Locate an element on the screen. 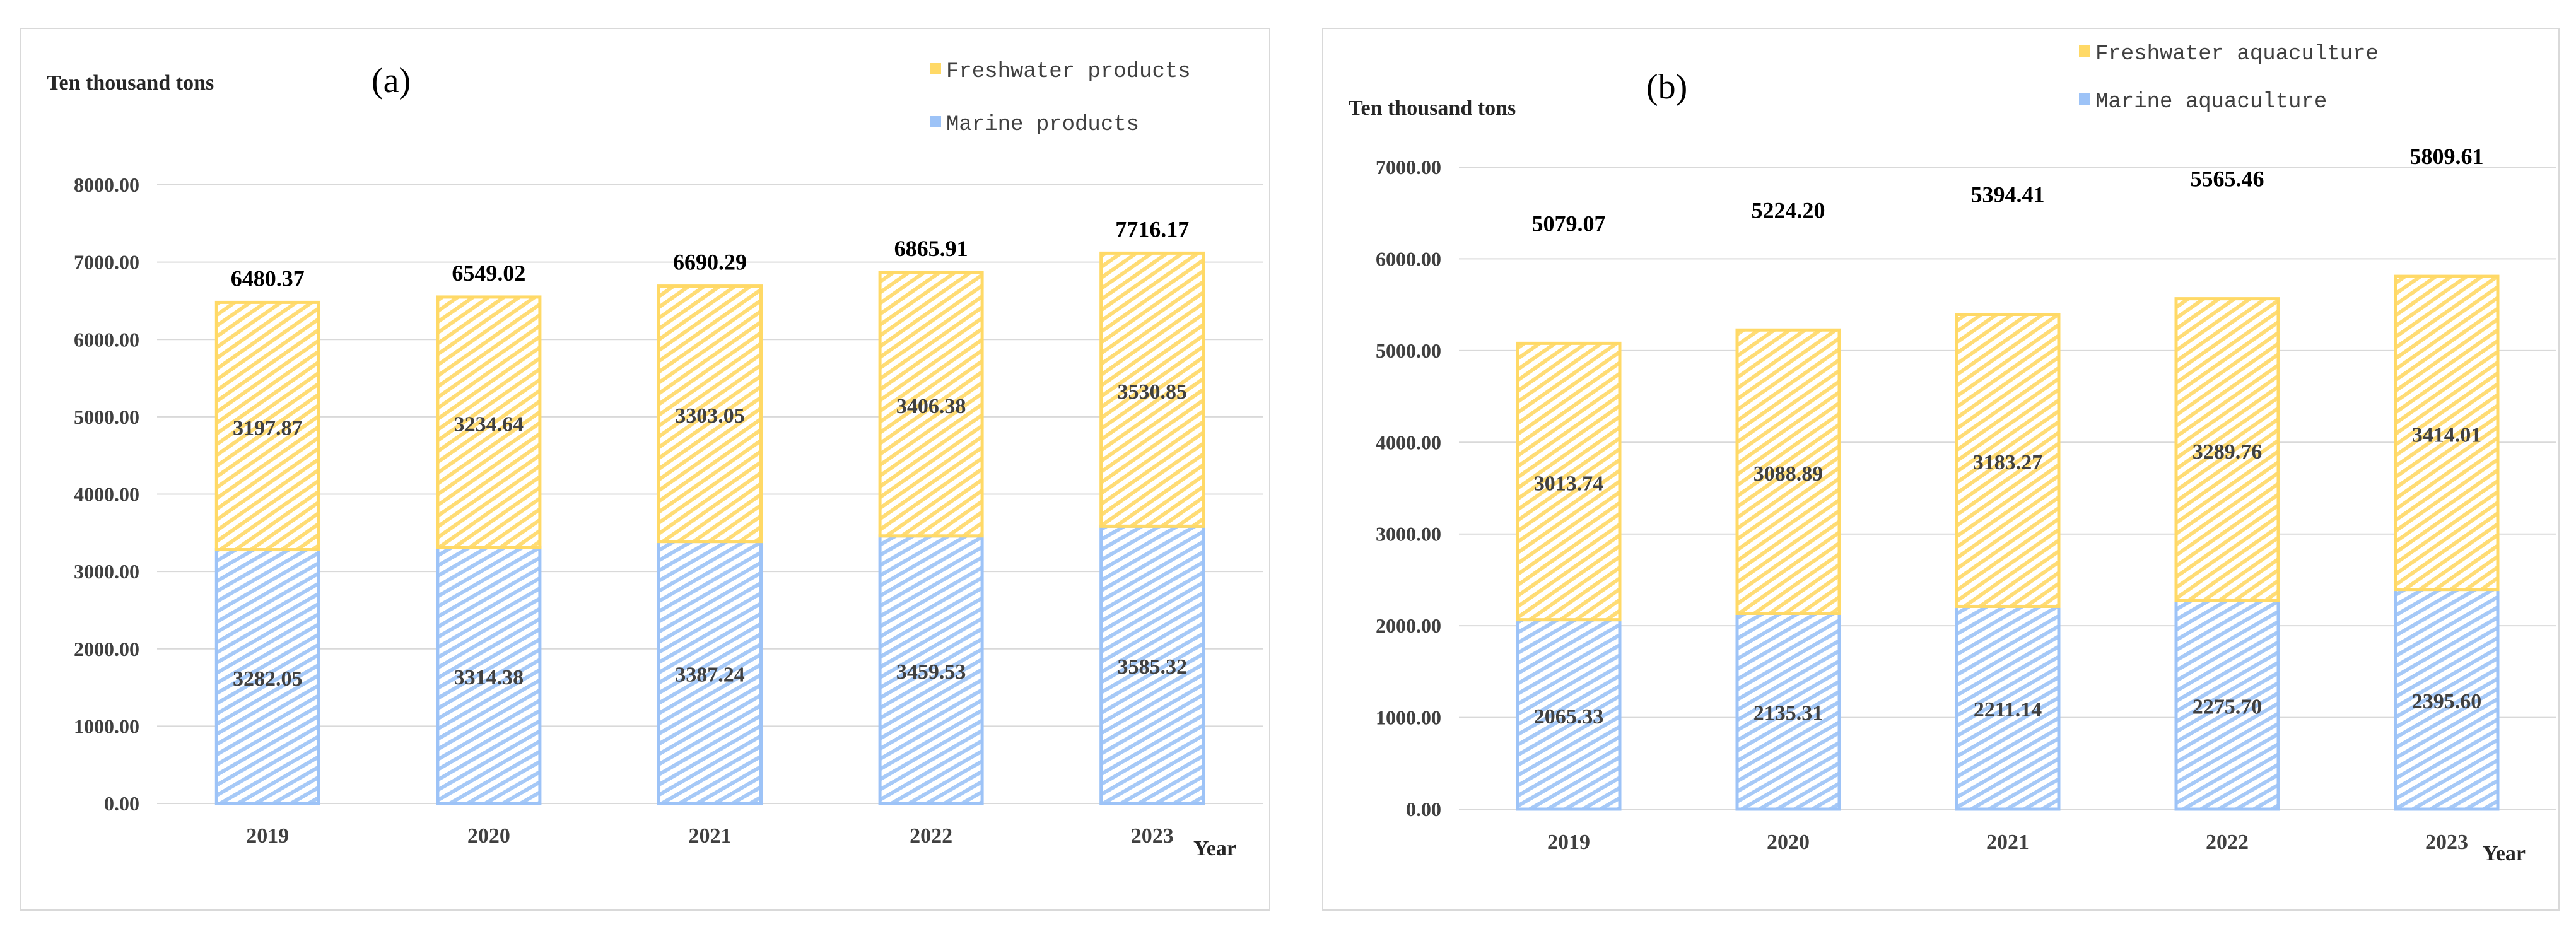 The image size is (2576, 929). bar-data-label: 3013.74 is located at coordinates (1569, 484).